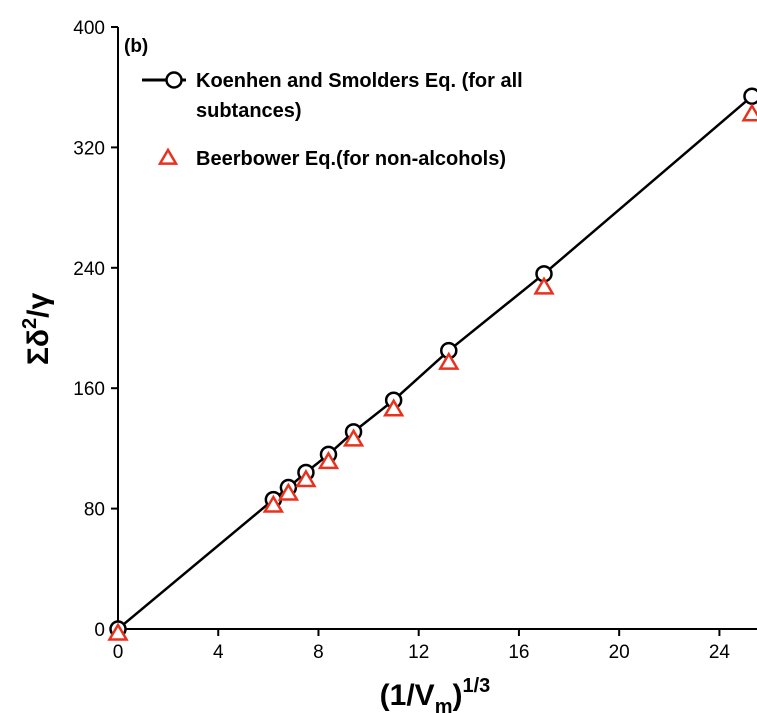  Describe the element at coordinates (249, 111) in the screenshot. I see `legend-label: subtances)` at that location.